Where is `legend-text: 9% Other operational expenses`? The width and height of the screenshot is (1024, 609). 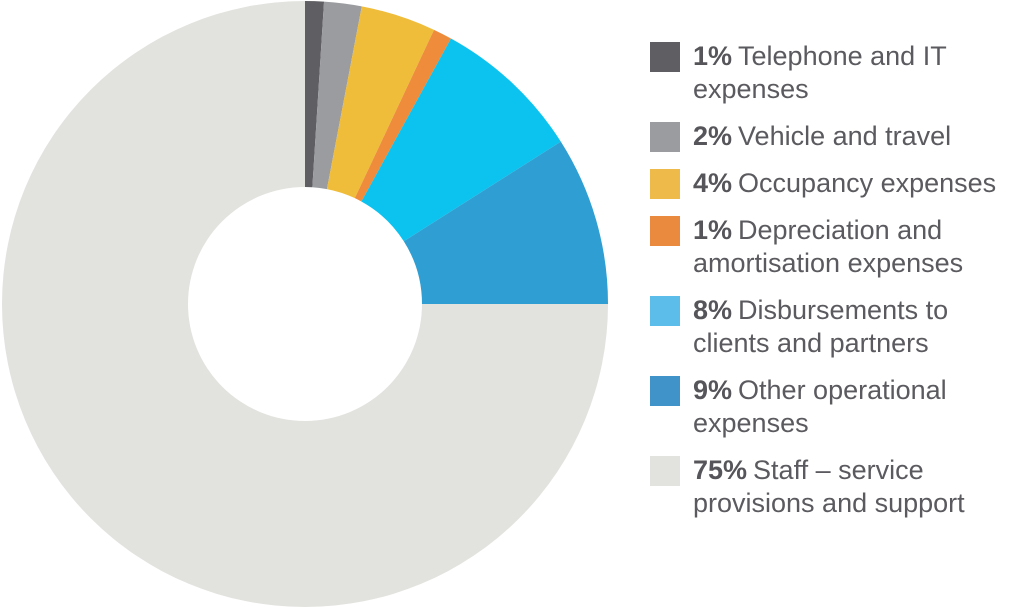 legend-text: 9% Other operational expenses is located at coordinates (856, 407).